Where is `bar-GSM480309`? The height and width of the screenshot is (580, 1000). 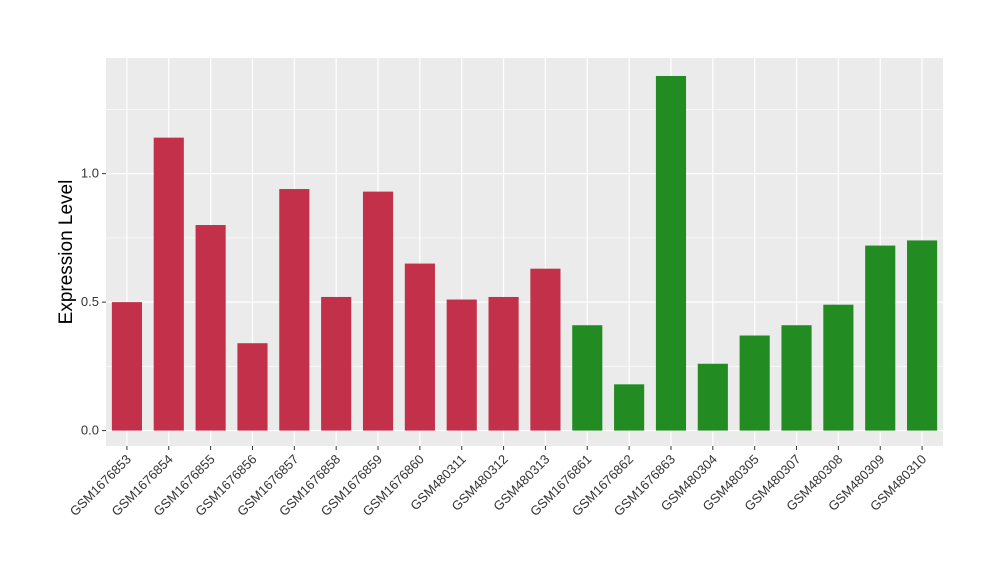 bar-GSM480309 is located at coordinates (880, 338).